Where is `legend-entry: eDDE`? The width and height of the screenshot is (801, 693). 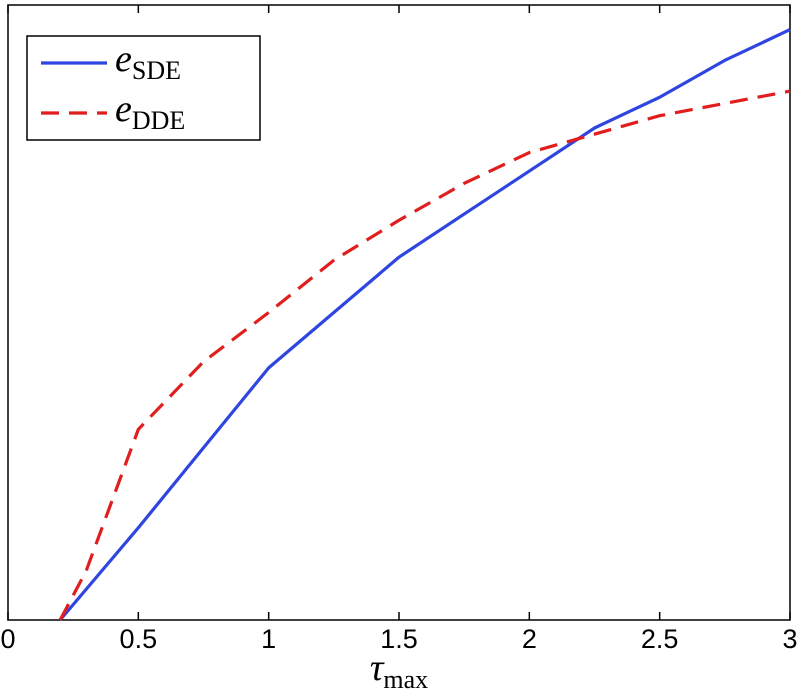 legend-entry: eDDE is located at coordinates (150, 111).